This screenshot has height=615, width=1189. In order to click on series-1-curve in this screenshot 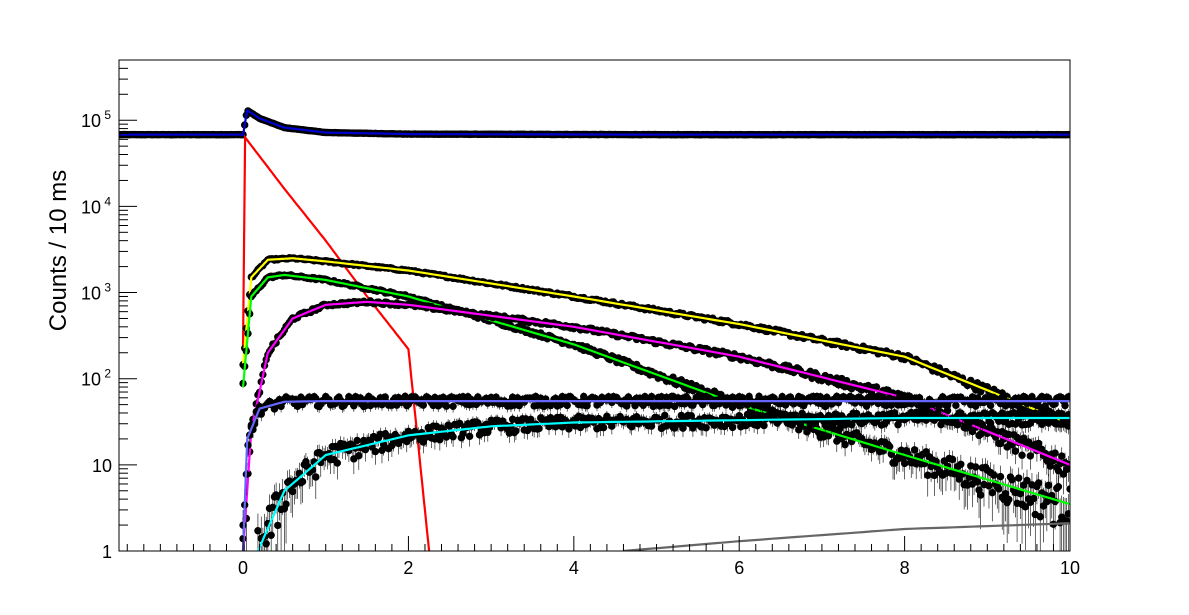, I will do `click(336, 342)`.